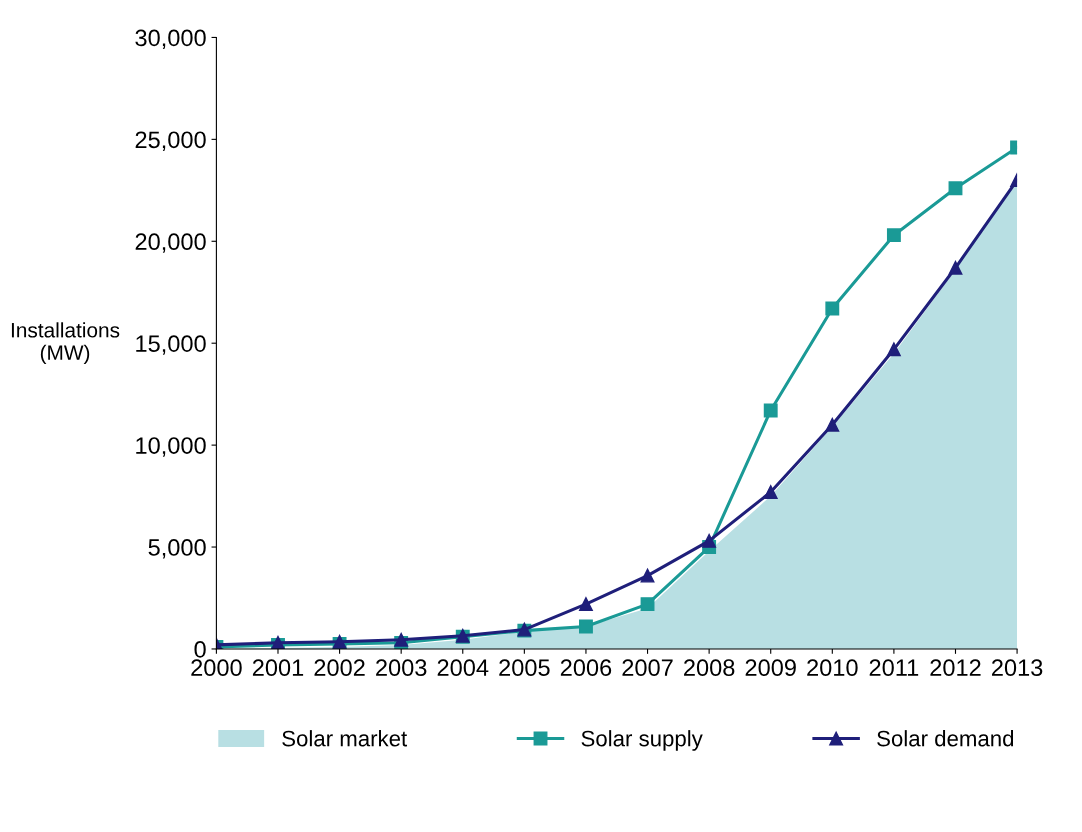 This screenshot has height=832, width=1082. Describe the element at coordinates (524, 668) in the screenshot. I see `x-tick-label: 2005` at that location.